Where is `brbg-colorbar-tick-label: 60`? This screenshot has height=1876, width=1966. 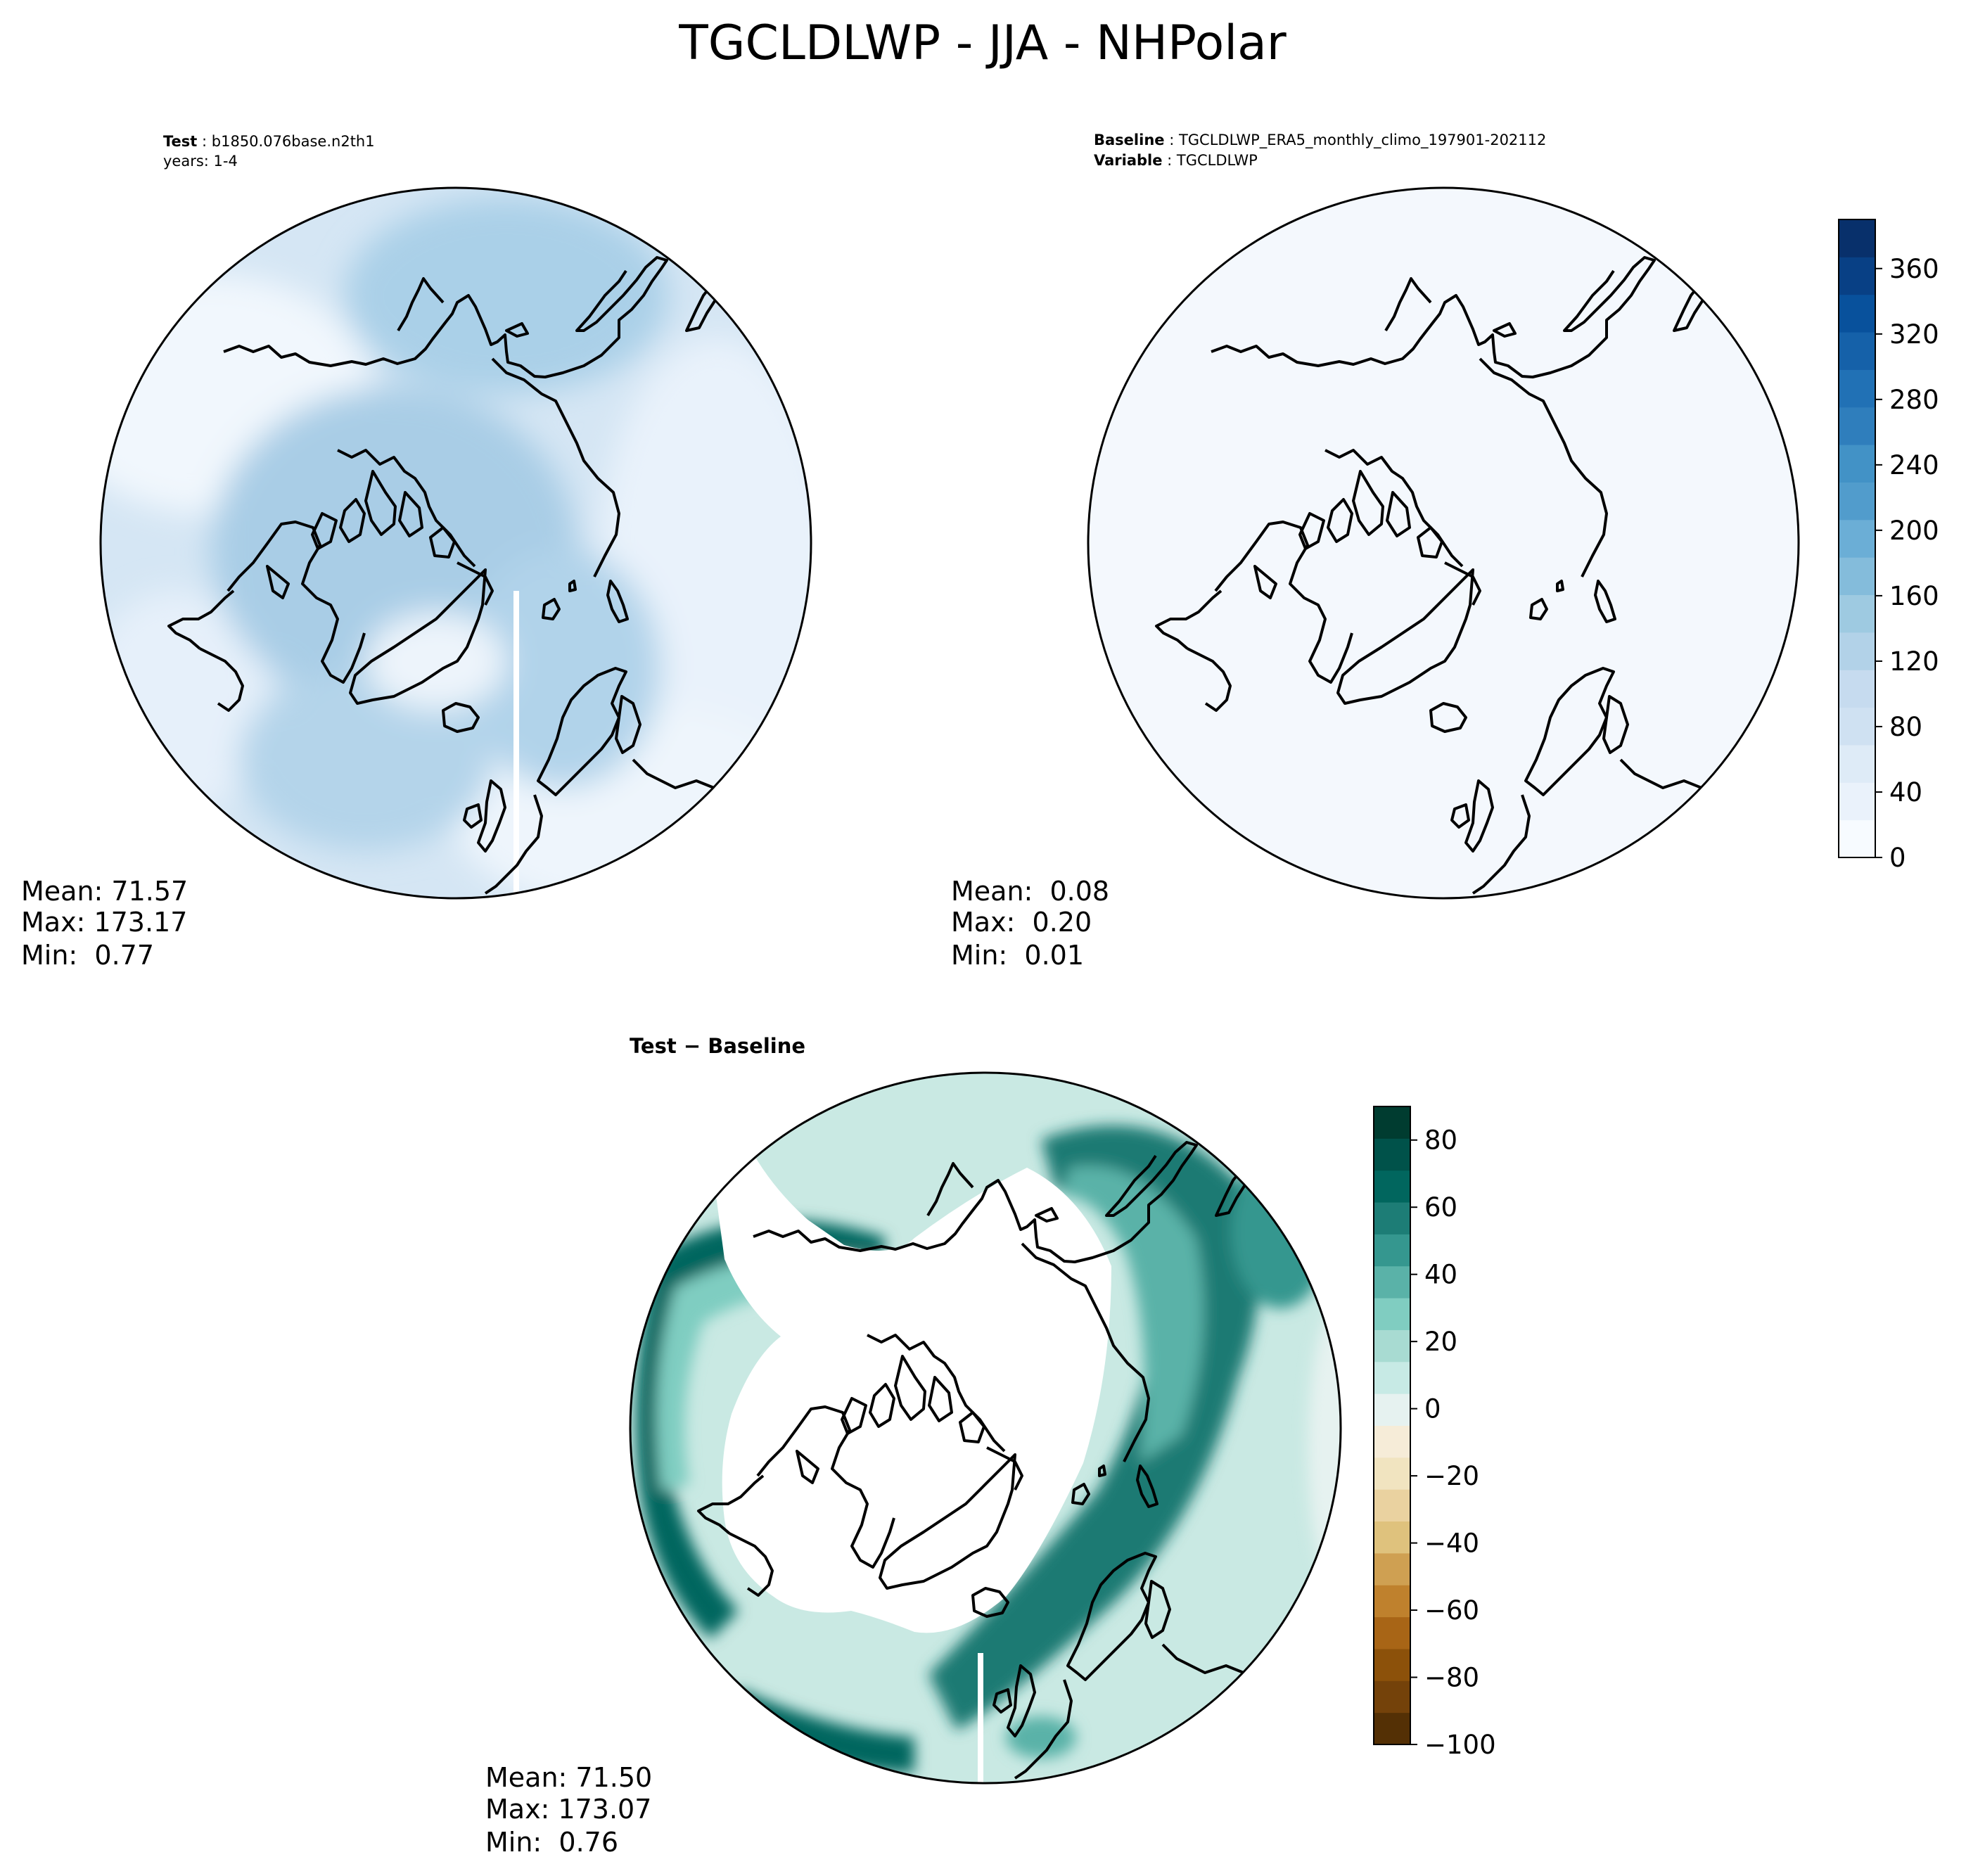 brbg-colorbar-tick-label: 60 is located at coordinates (1440, 1207).